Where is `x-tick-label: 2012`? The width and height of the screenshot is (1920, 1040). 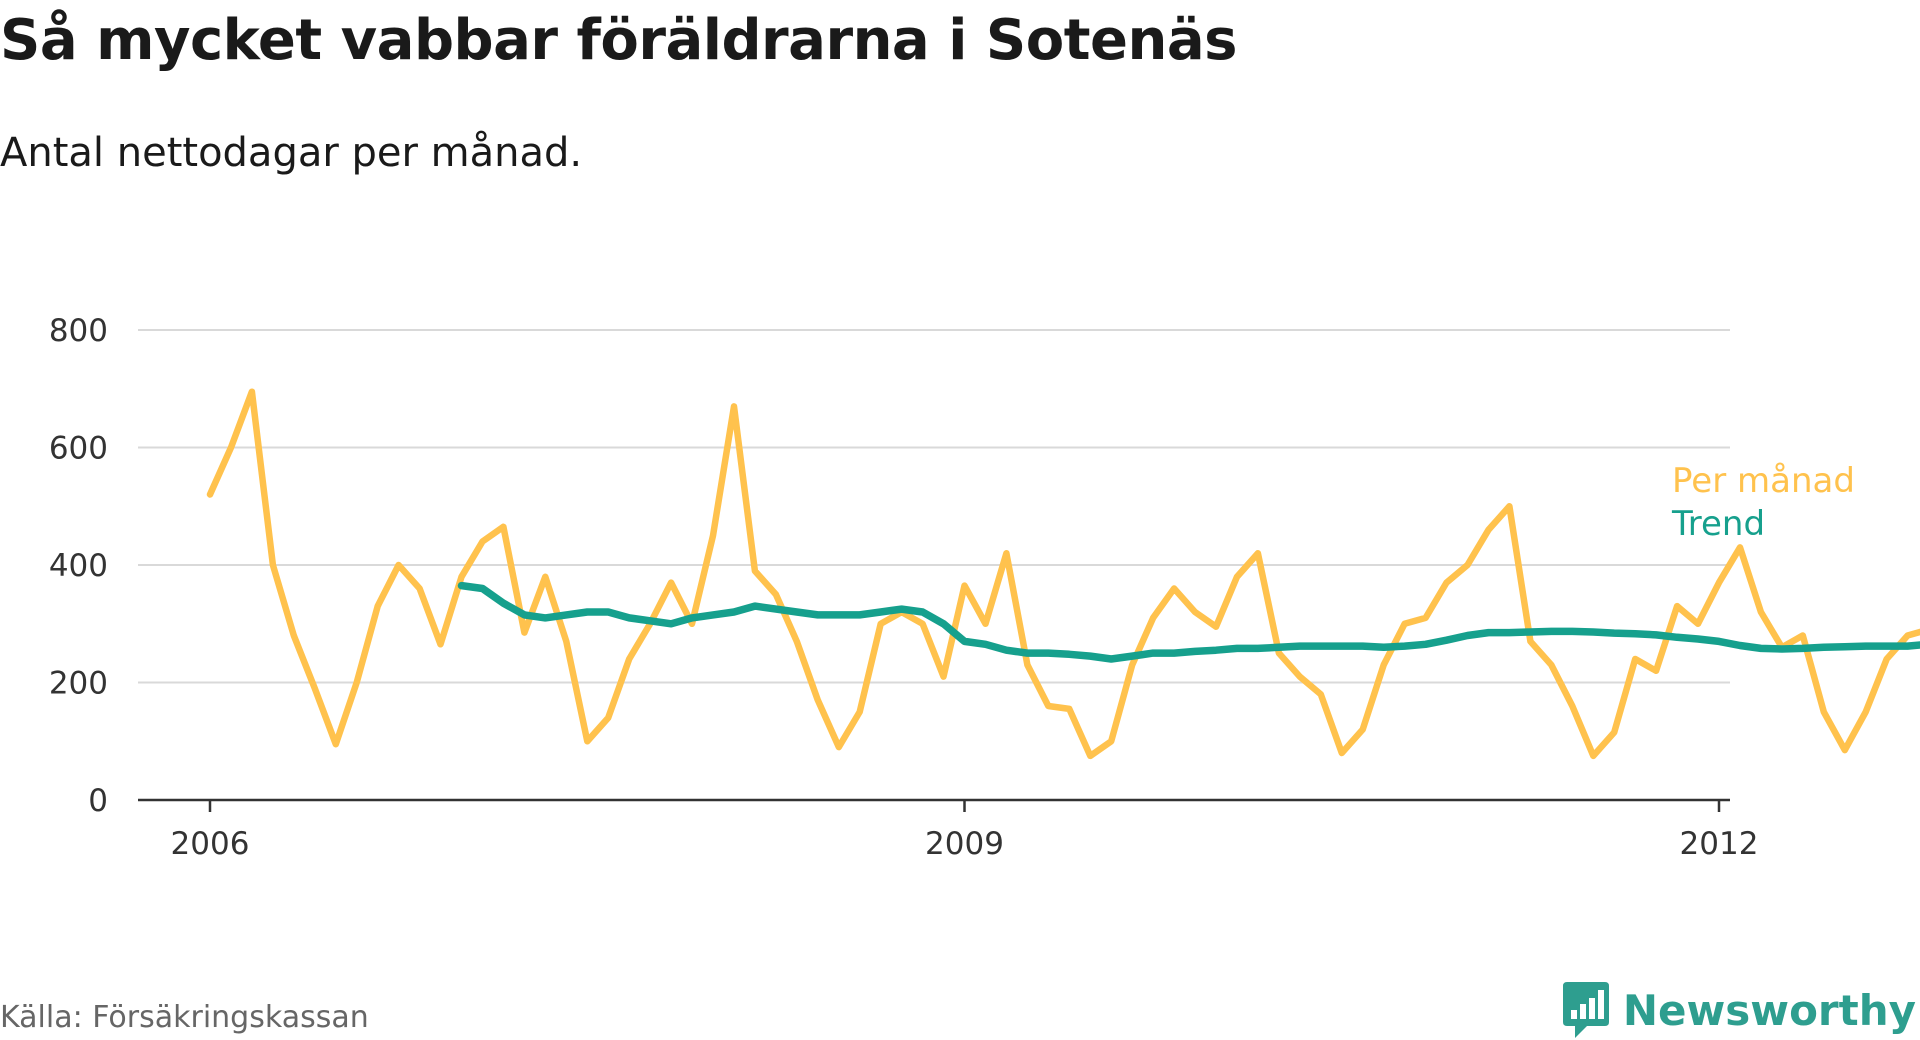 x-tick-label: 2012 is located at coordinates (1719, 844).